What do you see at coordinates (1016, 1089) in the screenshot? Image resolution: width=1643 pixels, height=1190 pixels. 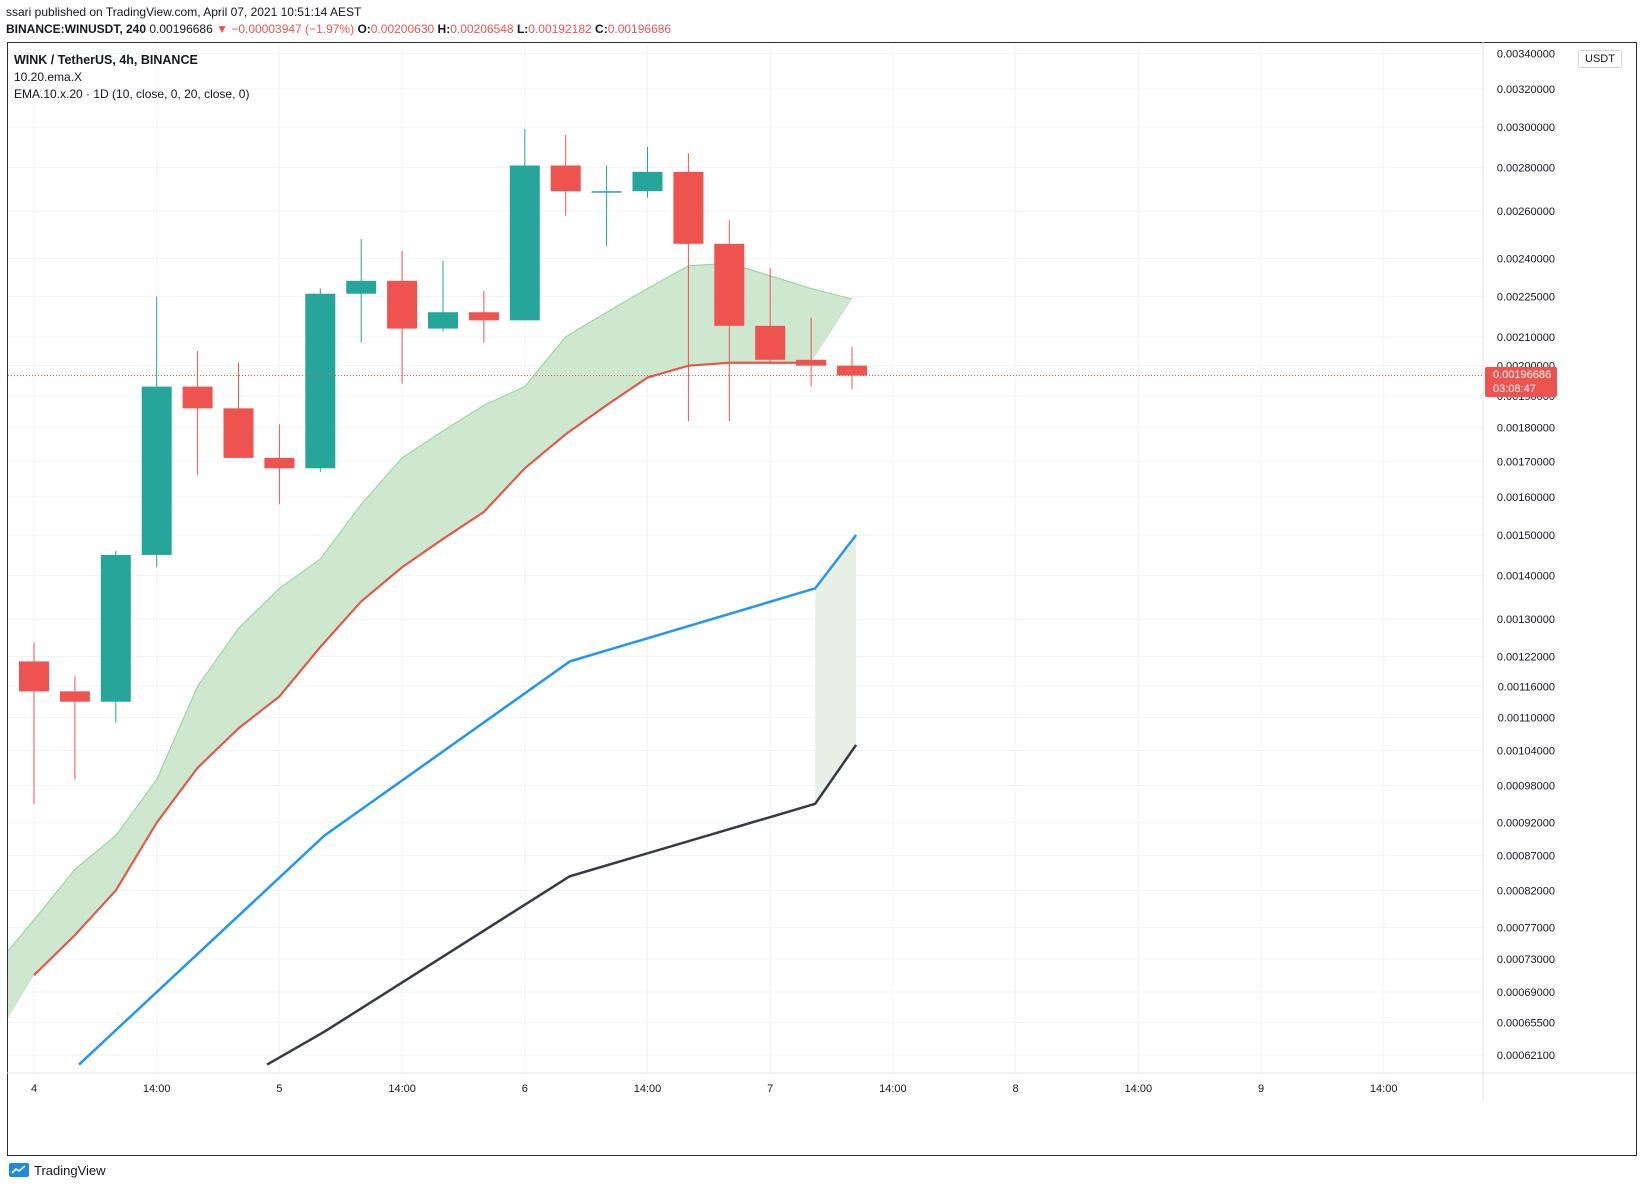 I see `time-tick-label: 8` at bounding box center [1016, 1089].